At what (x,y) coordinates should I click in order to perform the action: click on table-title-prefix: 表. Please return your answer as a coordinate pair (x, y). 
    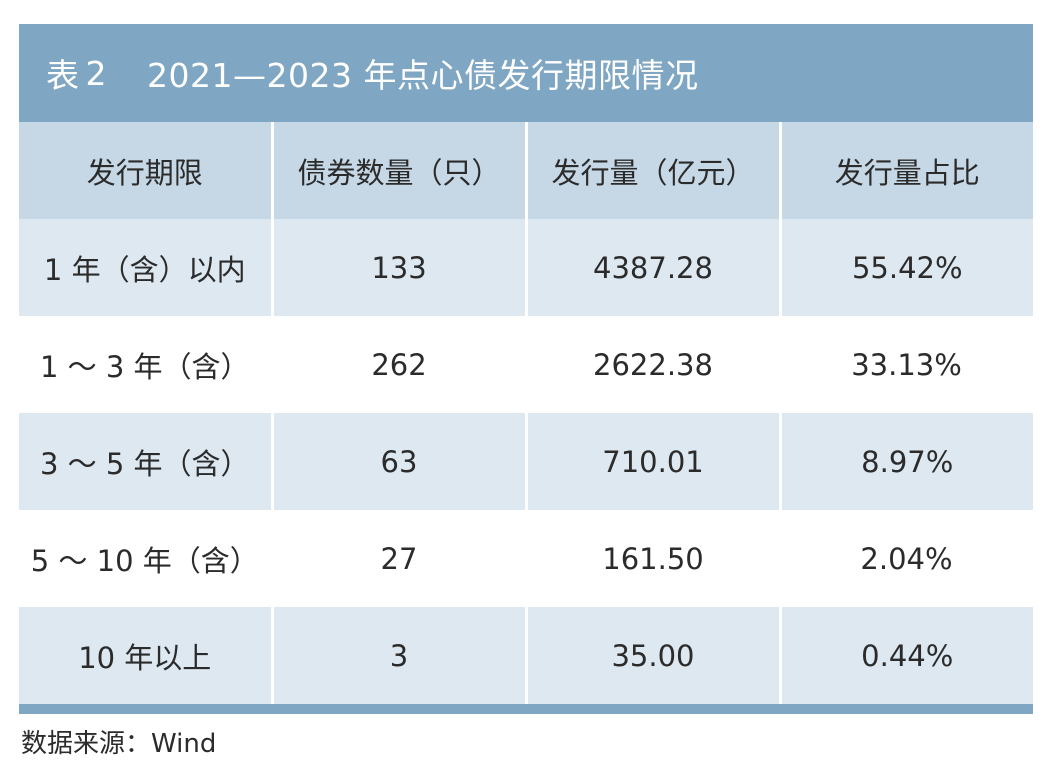
    Looking at the image, I should click on (63, 75).